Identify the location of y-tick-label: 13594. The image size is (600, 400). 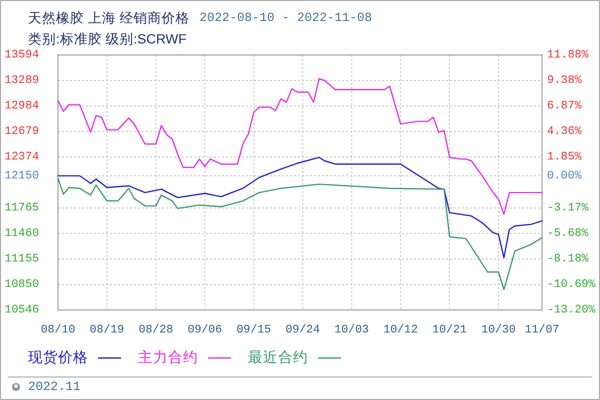
(22, 55).